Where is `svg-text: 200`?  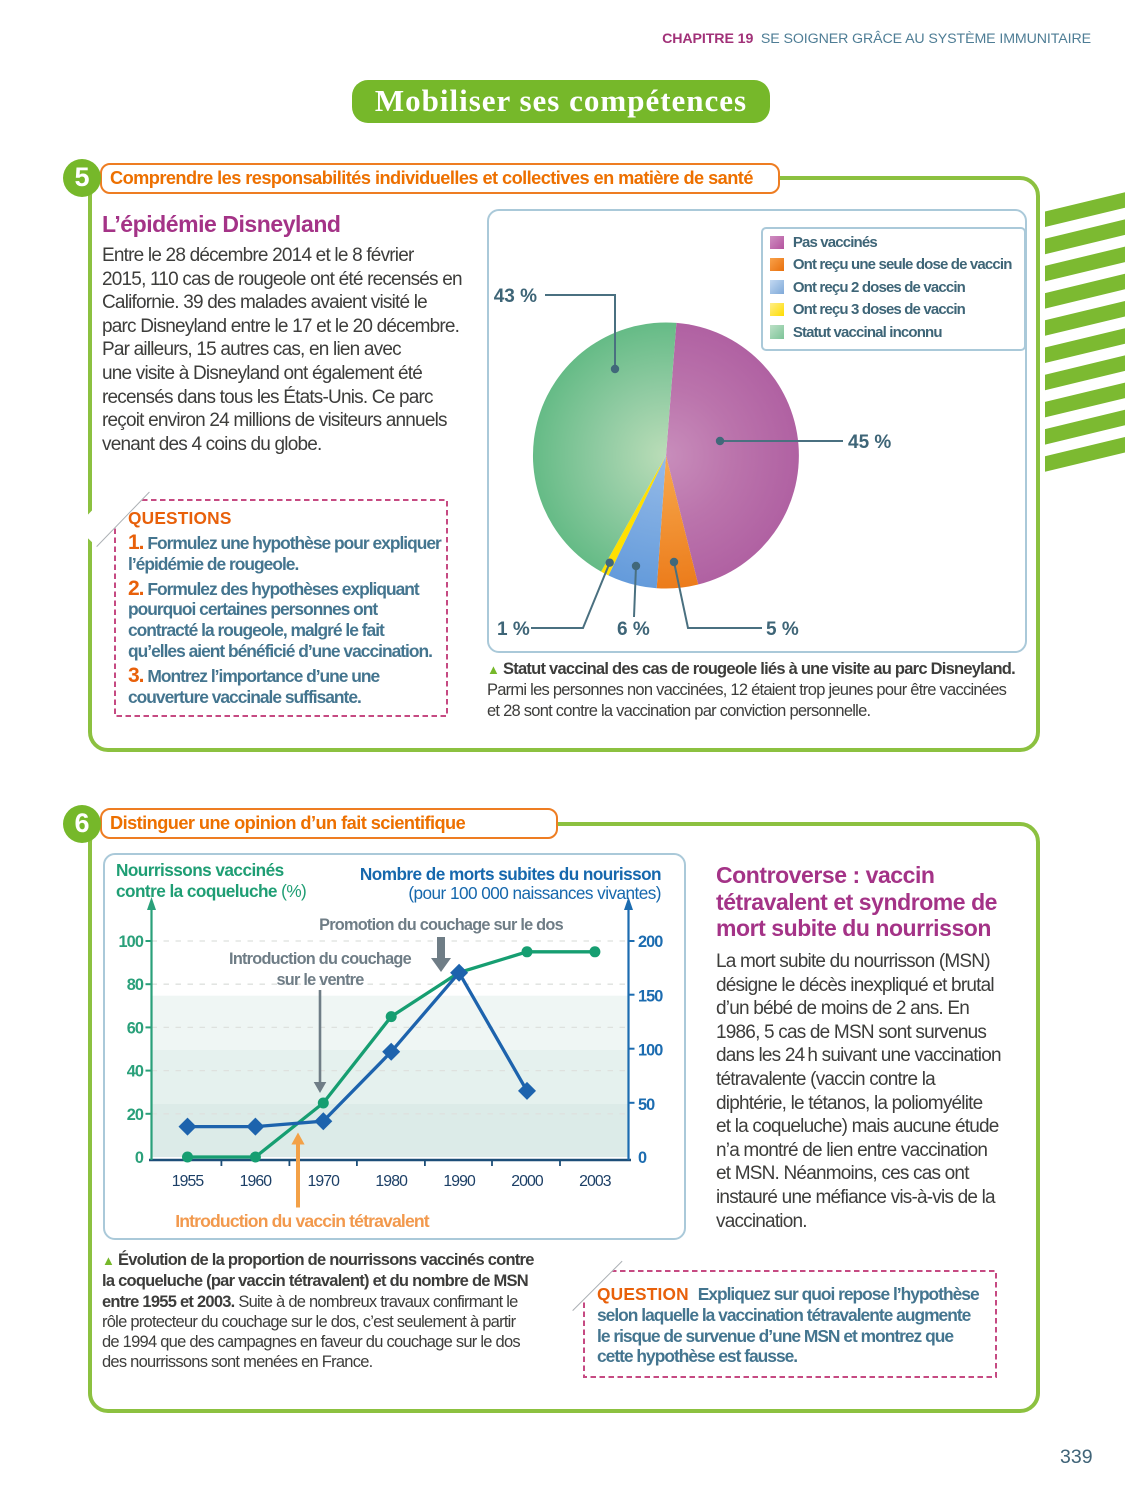 svg-text: 200 is located at coordinates (650, 942).